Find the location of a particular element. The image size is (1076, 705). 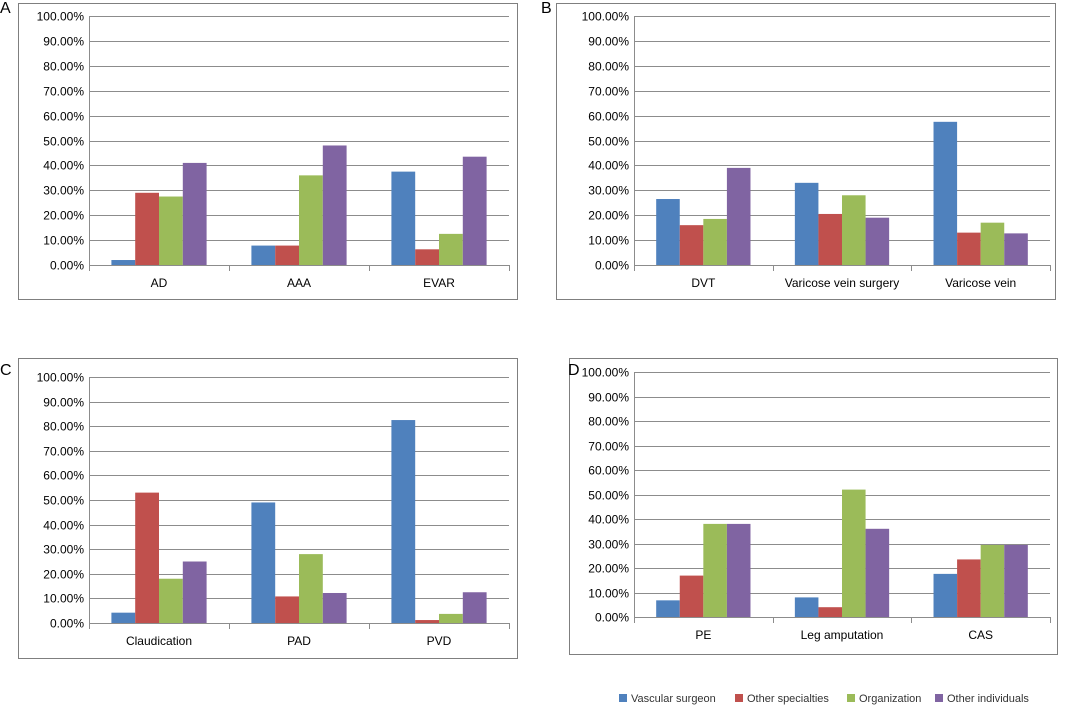

panel-c-xtick-label: PVD is located at coordinates (439, 641).